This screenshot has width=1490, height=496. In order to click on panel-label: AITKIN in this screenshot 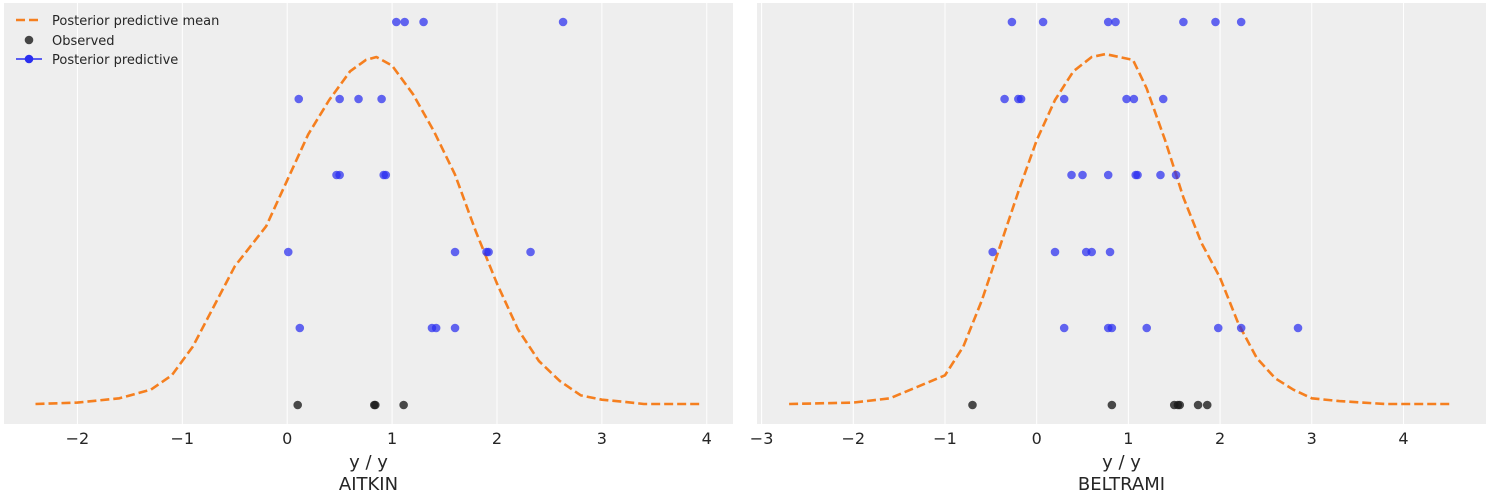, I will do `click(368, 484)`.